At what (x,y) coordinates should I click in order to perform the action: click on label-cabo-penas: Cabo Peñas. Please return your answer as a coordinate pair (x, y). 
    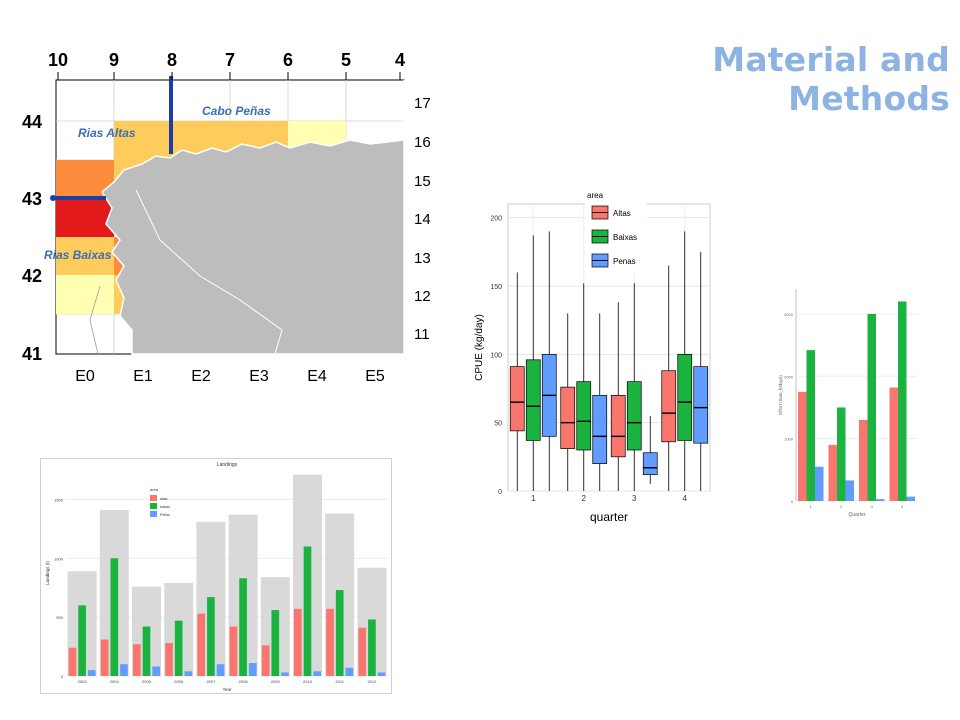
    Looking at the image, I should click on (236, 111).